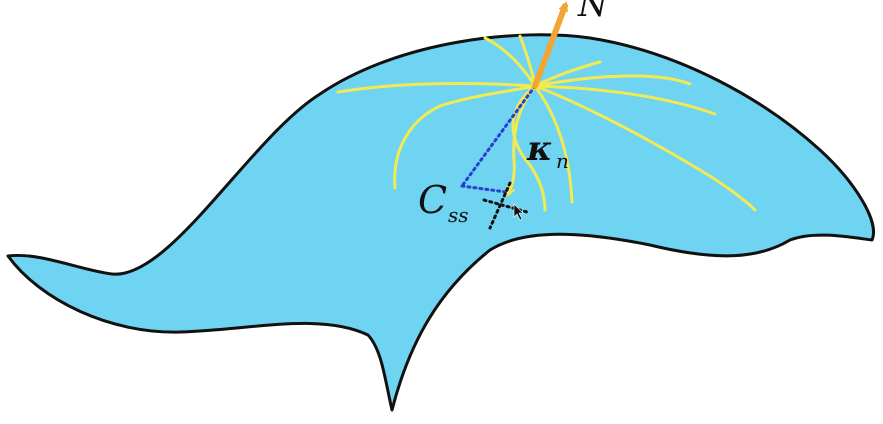 Image resolution: width=883 pixels, height=424 pixels. What do you see at coordinates (562, 161) in the screenshot?
I see `curvature-subscript: n` at bounding box center [562, 161].